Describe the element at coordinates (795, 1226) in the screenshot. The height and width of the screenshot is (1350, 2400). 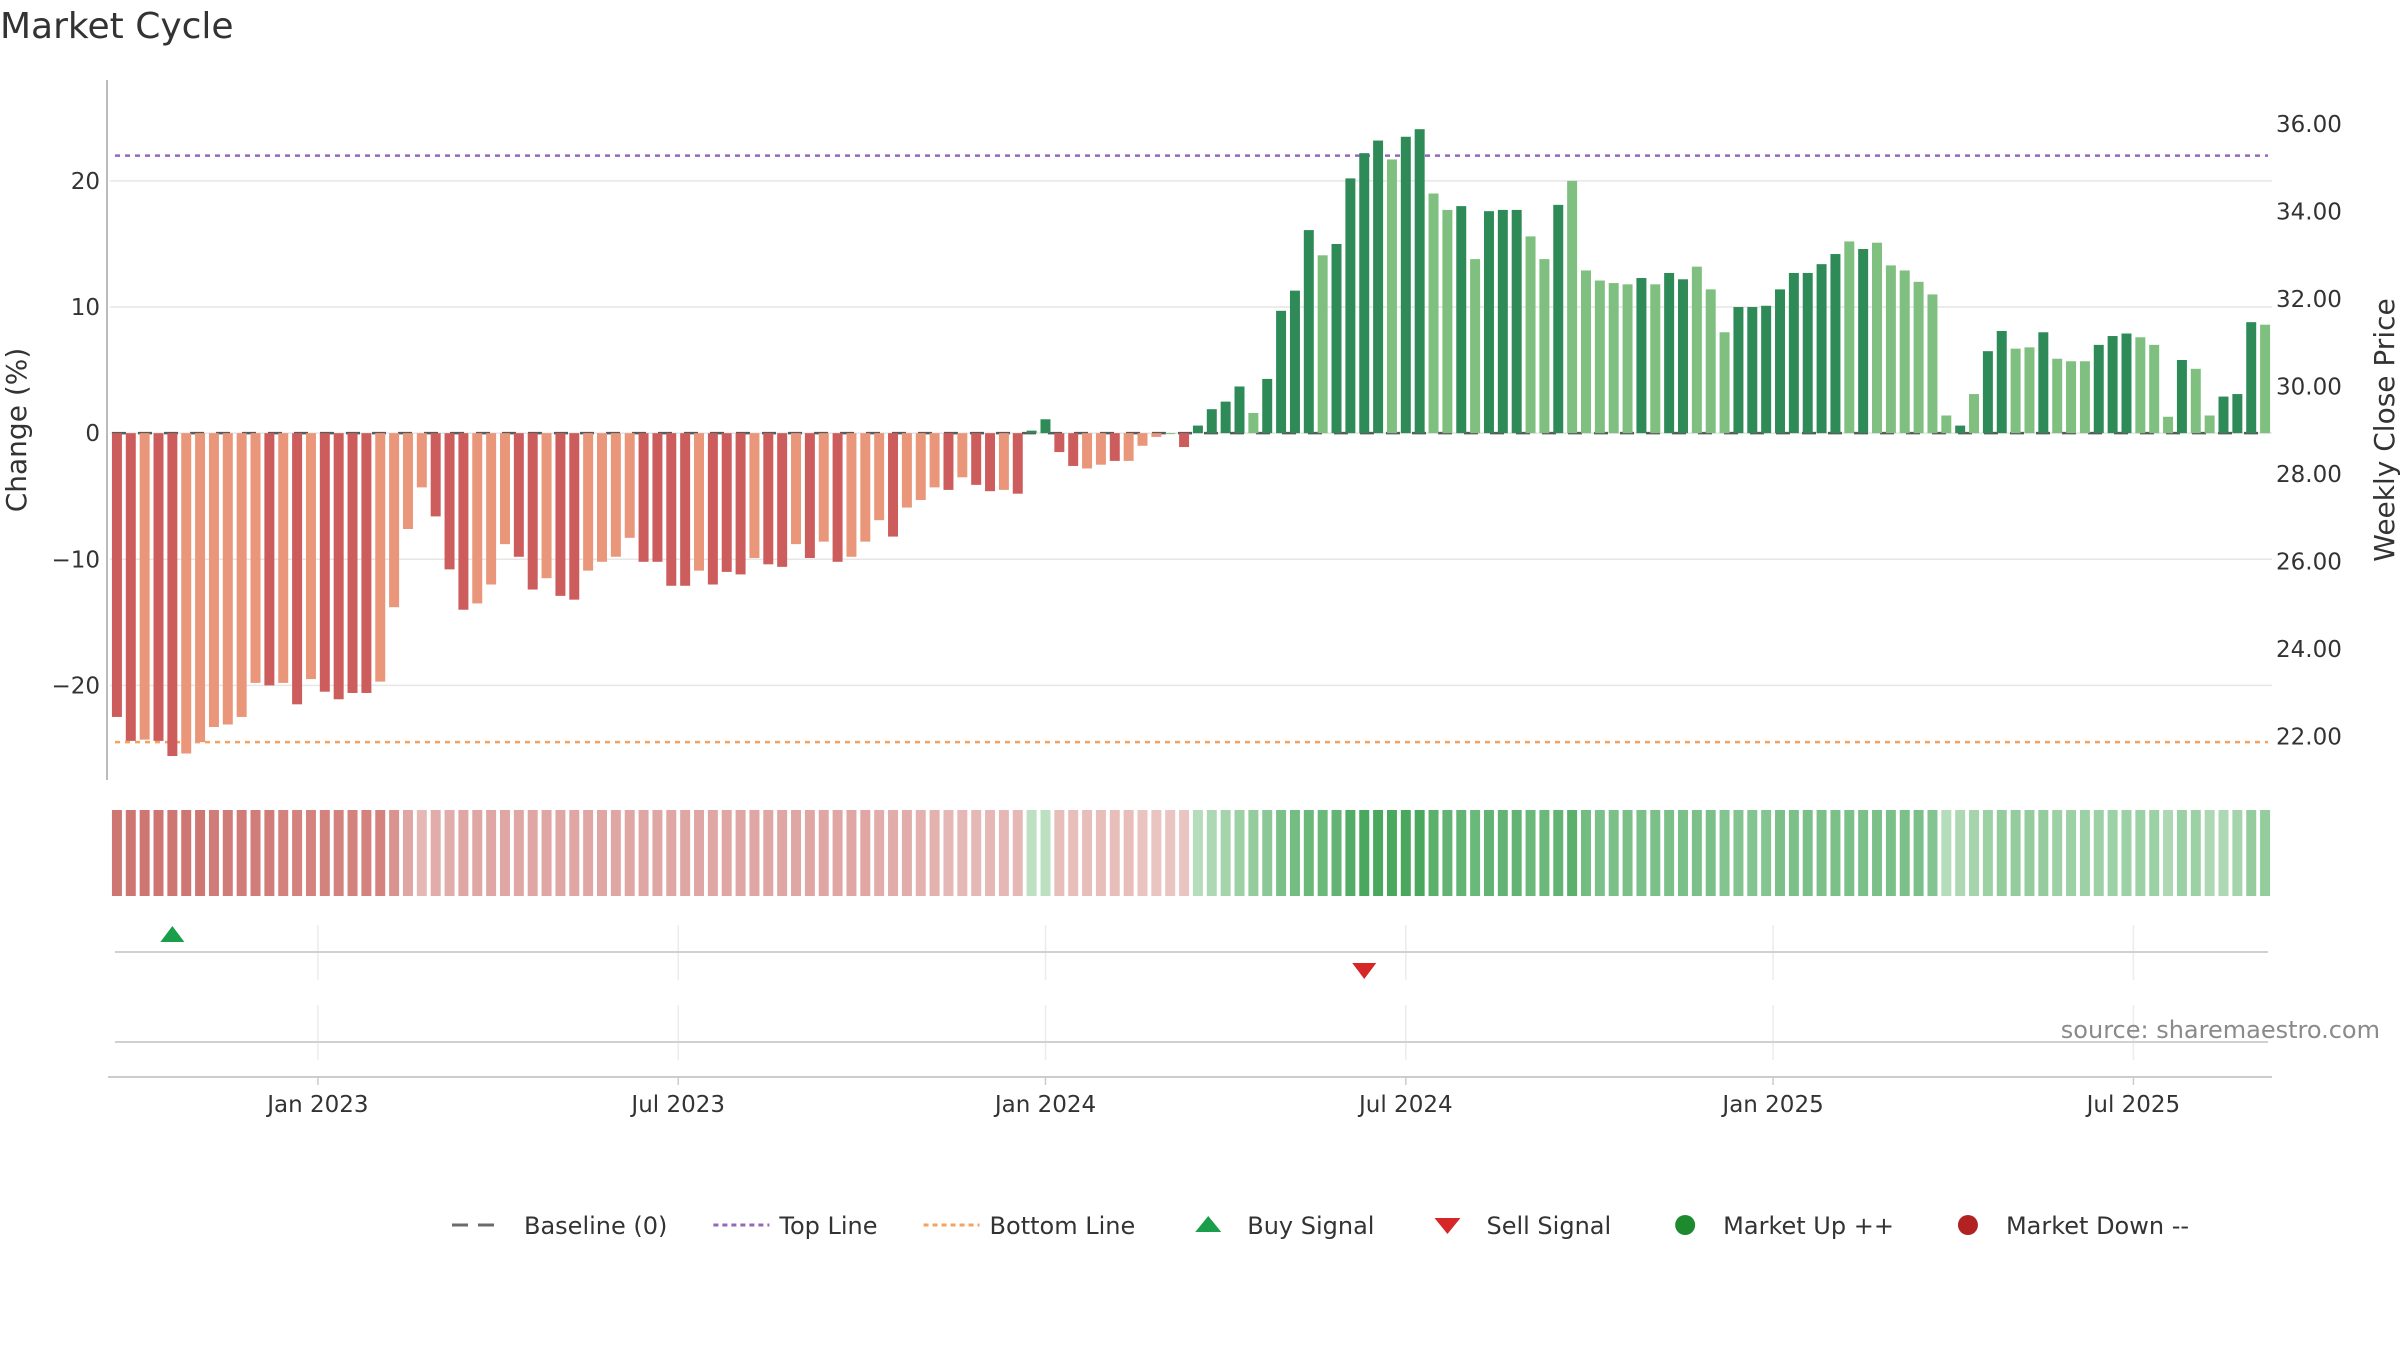
I see `legend-item: Top Line` at that location.